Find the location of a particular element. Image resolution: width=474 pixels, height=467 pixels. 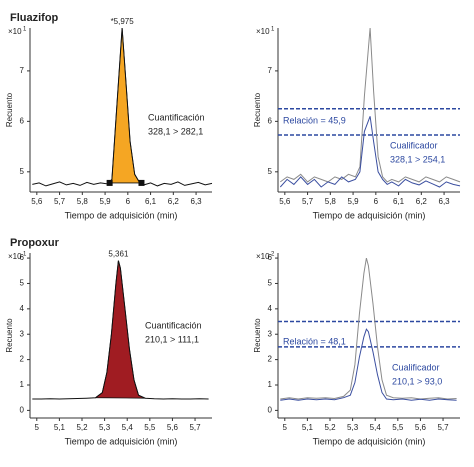

y-multiplier-exp: 2 is located at coordinates (273, 255).